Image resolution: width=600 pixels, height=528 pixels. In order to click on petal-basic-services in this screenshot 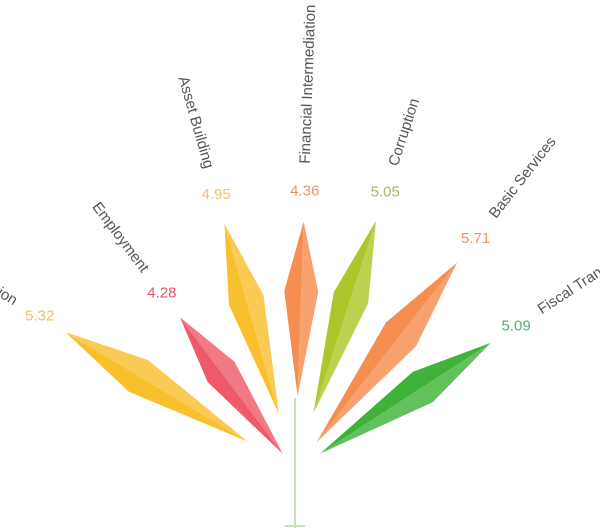, I will do `click(387, 352)`.